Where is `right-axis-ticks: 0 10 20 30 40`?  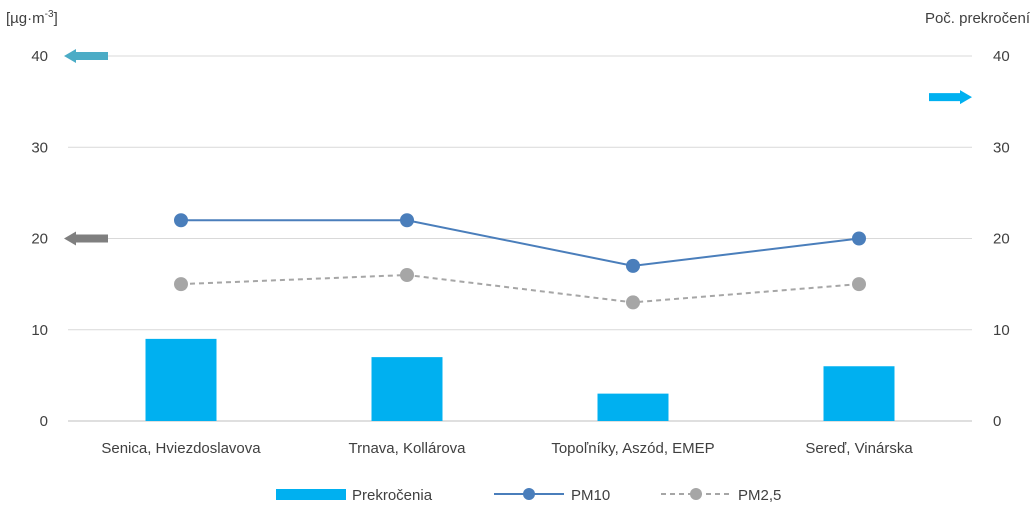 right-axis-ticks: 0 10 20 30 40 is located at coordinates (1001, 239).